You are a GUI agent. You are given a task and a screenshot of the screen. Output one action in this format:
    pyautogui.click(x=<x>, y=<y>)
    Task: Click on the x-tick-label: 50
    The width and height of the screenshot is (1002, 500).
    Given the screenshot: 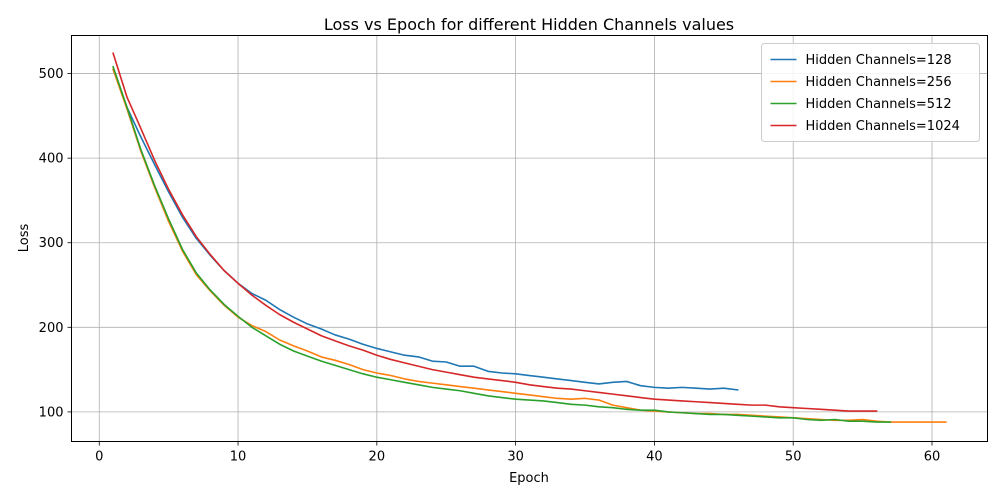 What is the action you would take?
    pyautogui.click(x=793, y=457)
    